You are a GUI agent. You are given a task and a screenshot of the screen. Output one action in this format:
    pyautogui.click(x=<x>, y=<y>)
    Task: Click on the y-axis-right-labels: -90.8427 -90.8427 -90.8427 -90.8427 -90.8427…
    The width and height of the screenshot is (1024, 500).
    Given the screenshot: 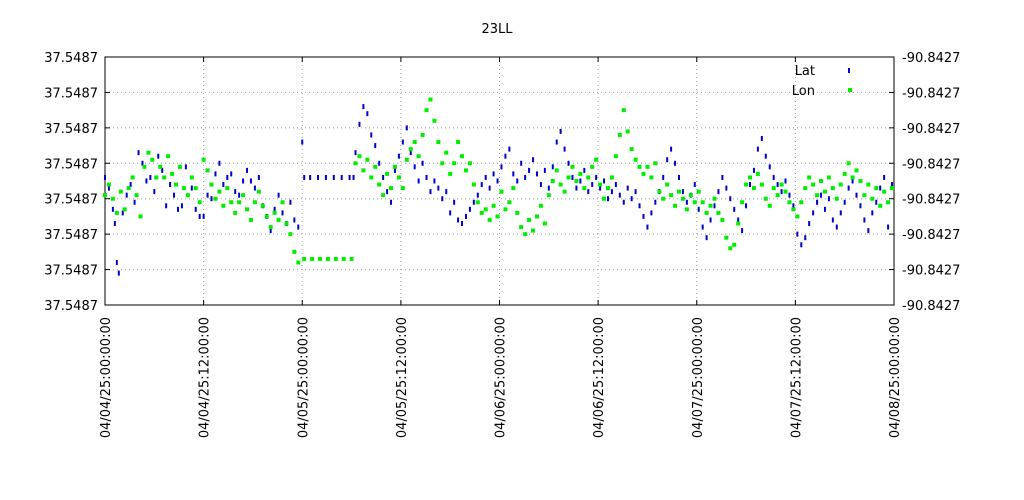 What is the action you would take?
    pyautogui.click(x=931, y=182)
    